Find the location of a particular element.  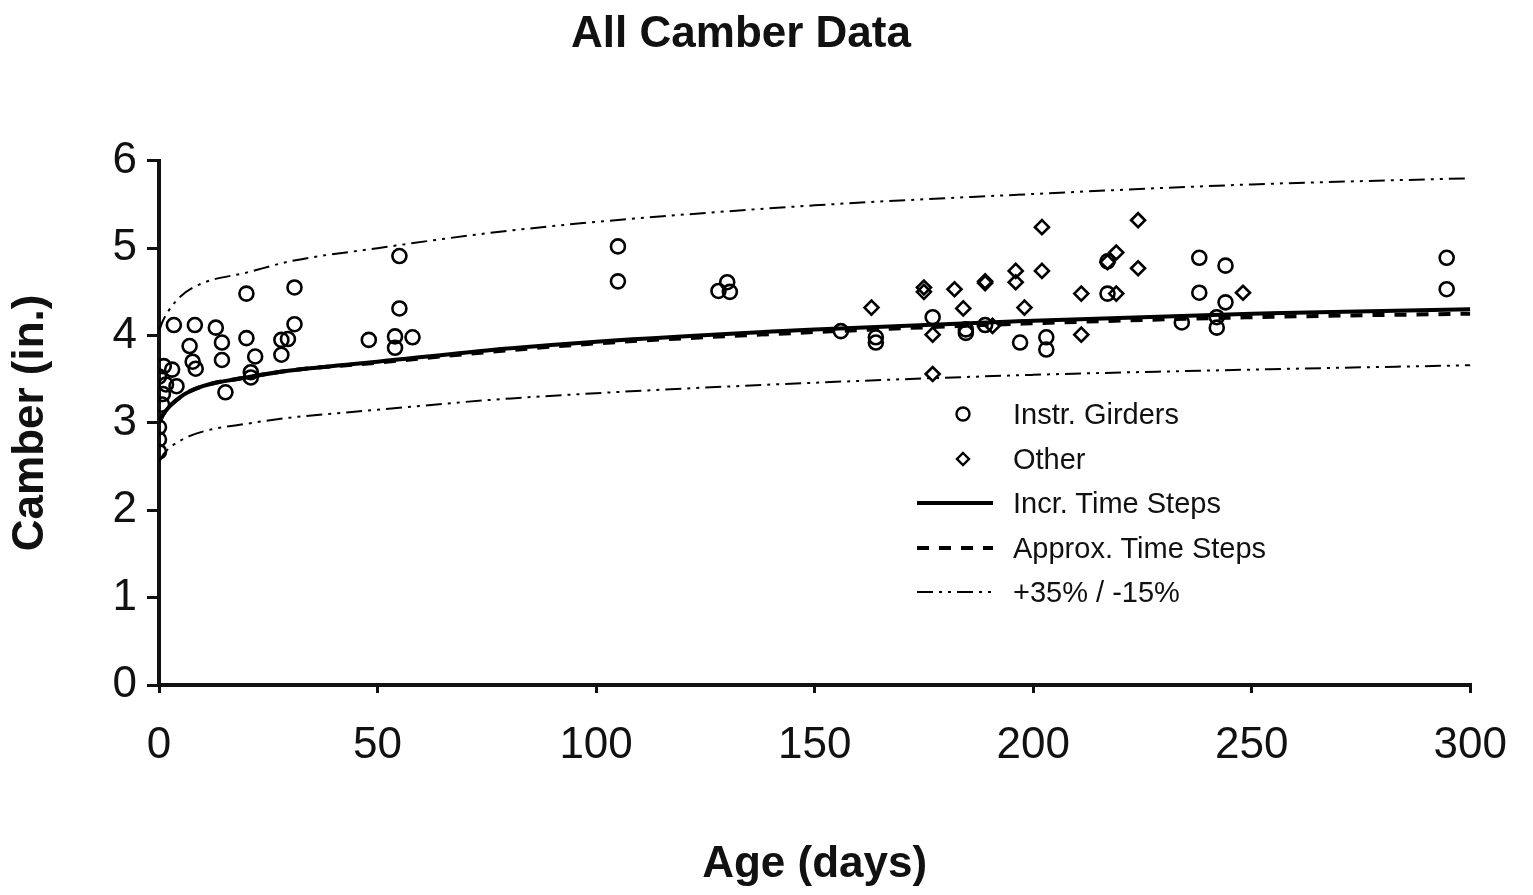

legend-label: Instr. Girders is located at coordinates (1096, 414).